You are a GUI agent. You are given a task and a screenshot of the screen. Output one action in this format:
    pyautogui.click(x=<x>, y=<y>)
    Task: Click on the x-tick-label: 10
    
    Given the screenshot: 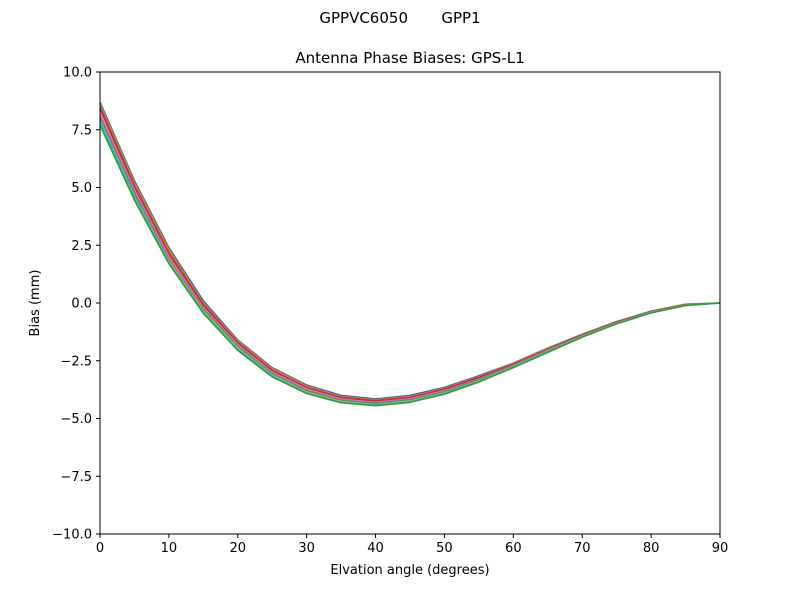 What is the action you would take?
    pyautogui.click(x=169, y=548)
    